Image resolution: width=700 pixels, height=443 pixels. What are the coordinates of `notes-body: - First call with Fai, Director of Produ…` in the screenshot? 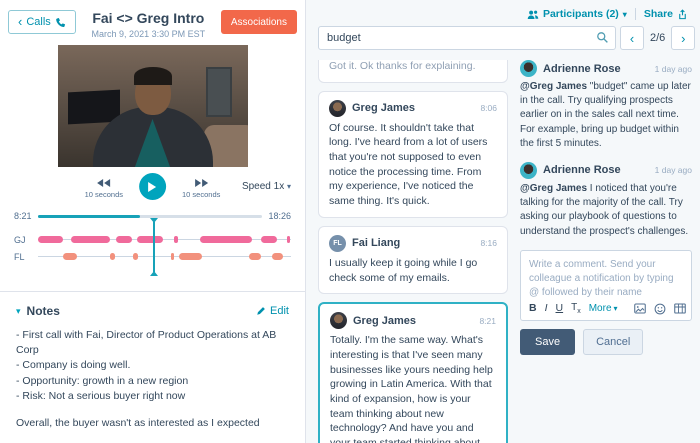 It's located at (152, 378).